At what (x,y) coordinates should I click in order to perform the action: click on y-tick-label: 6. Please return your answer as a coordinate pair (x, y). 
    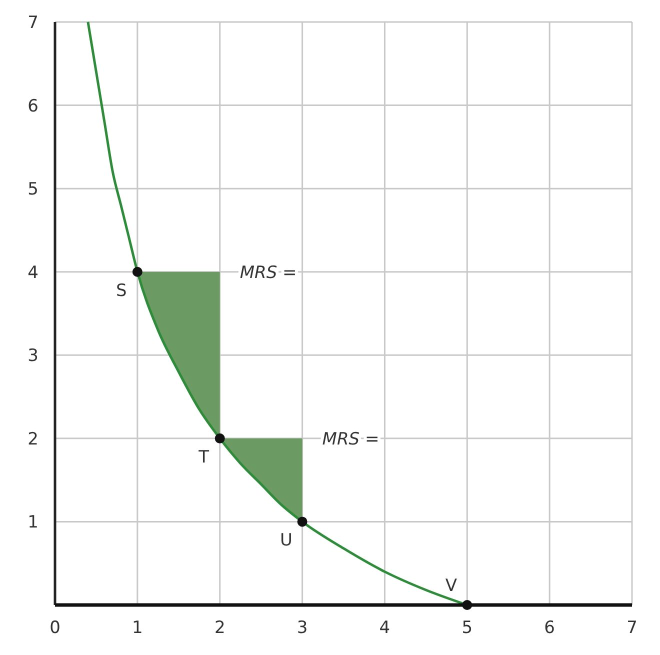
    Looking at the image, I should click on (33, 106).